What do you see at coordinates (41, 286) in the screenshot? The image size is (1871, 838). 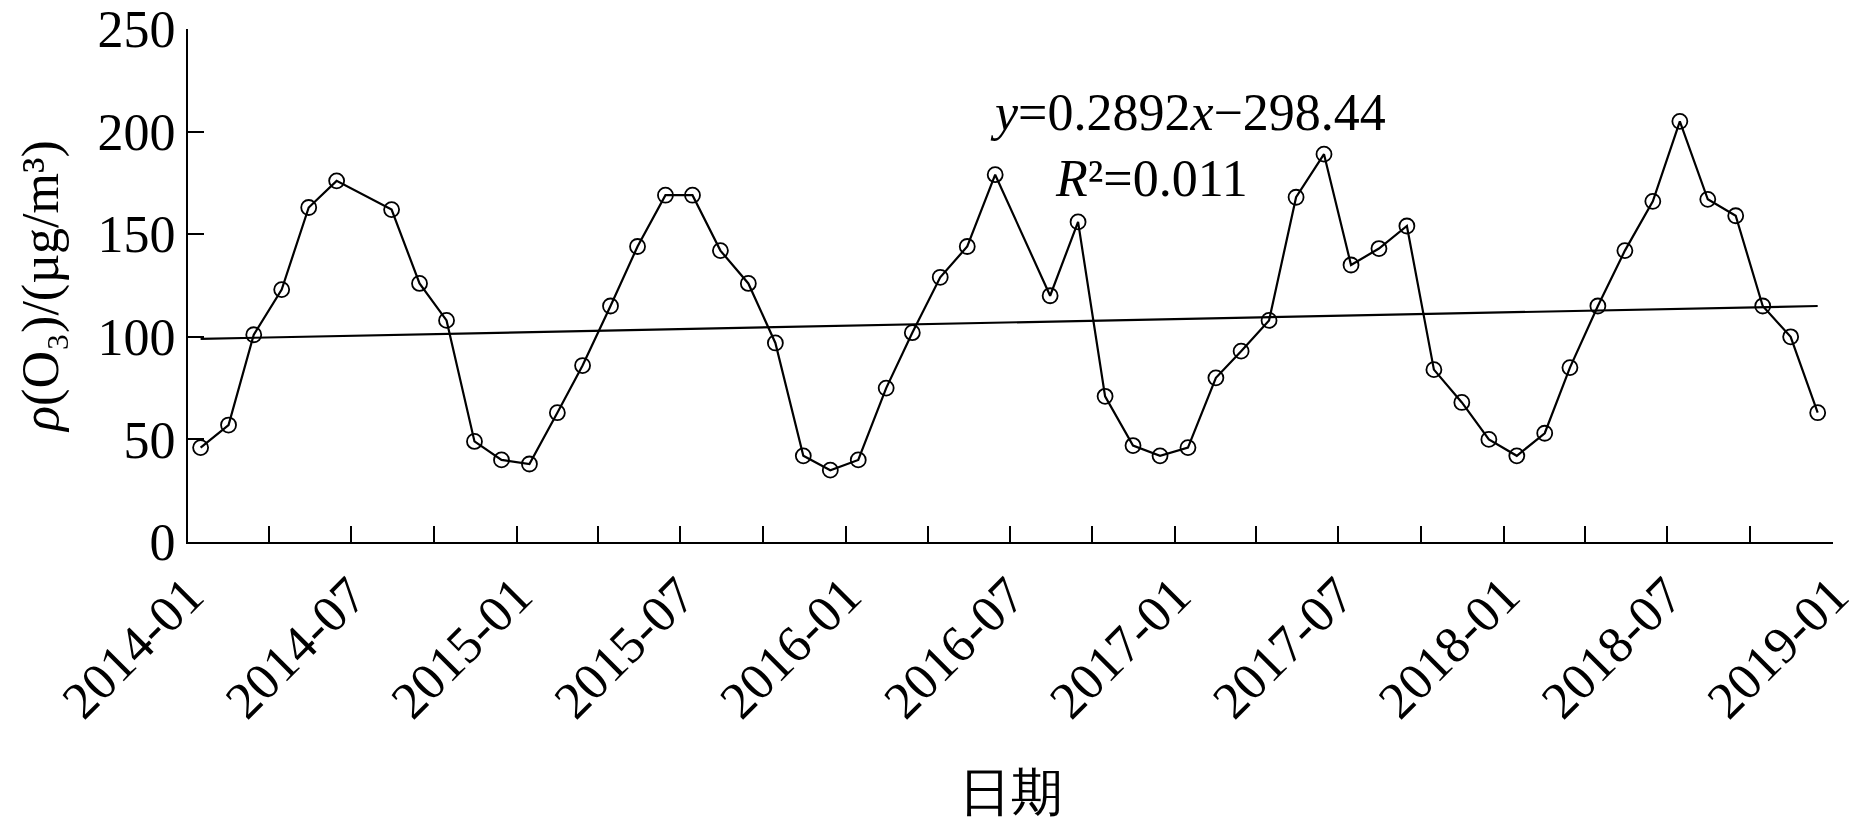 I see `y-axis-title: ρ(O₃)/(µg/m³)` at bounding box center [41, 286].